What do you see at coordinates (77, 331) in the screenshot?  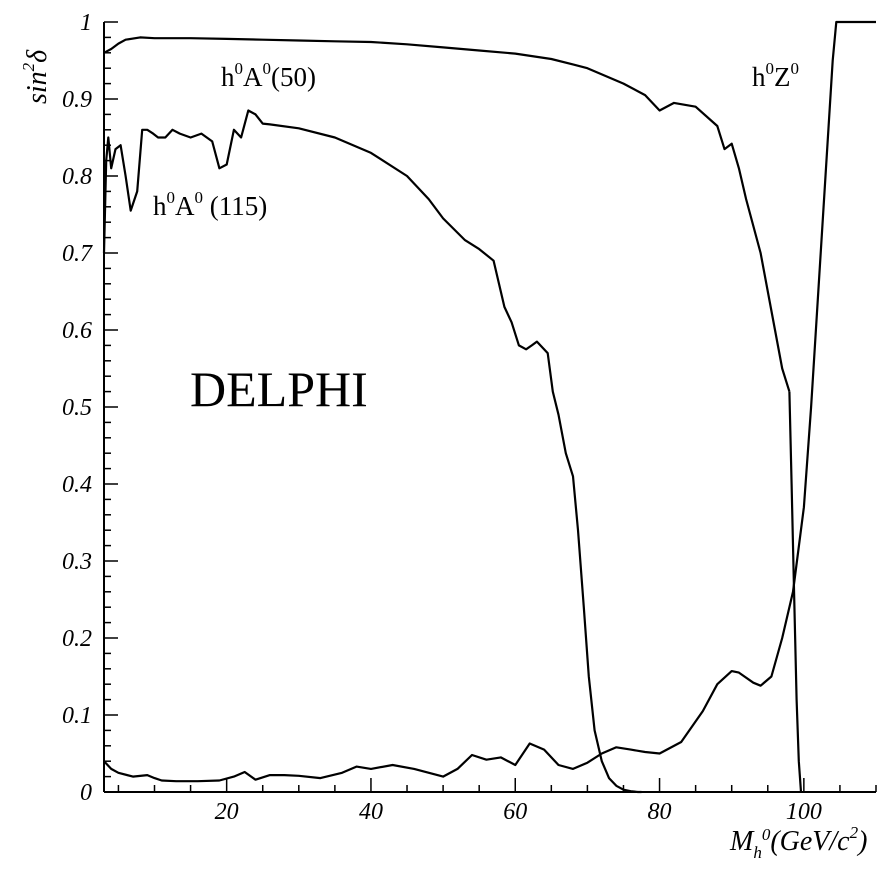 I see `y-tick-label: 0.6` at bounding box center [77, 331].